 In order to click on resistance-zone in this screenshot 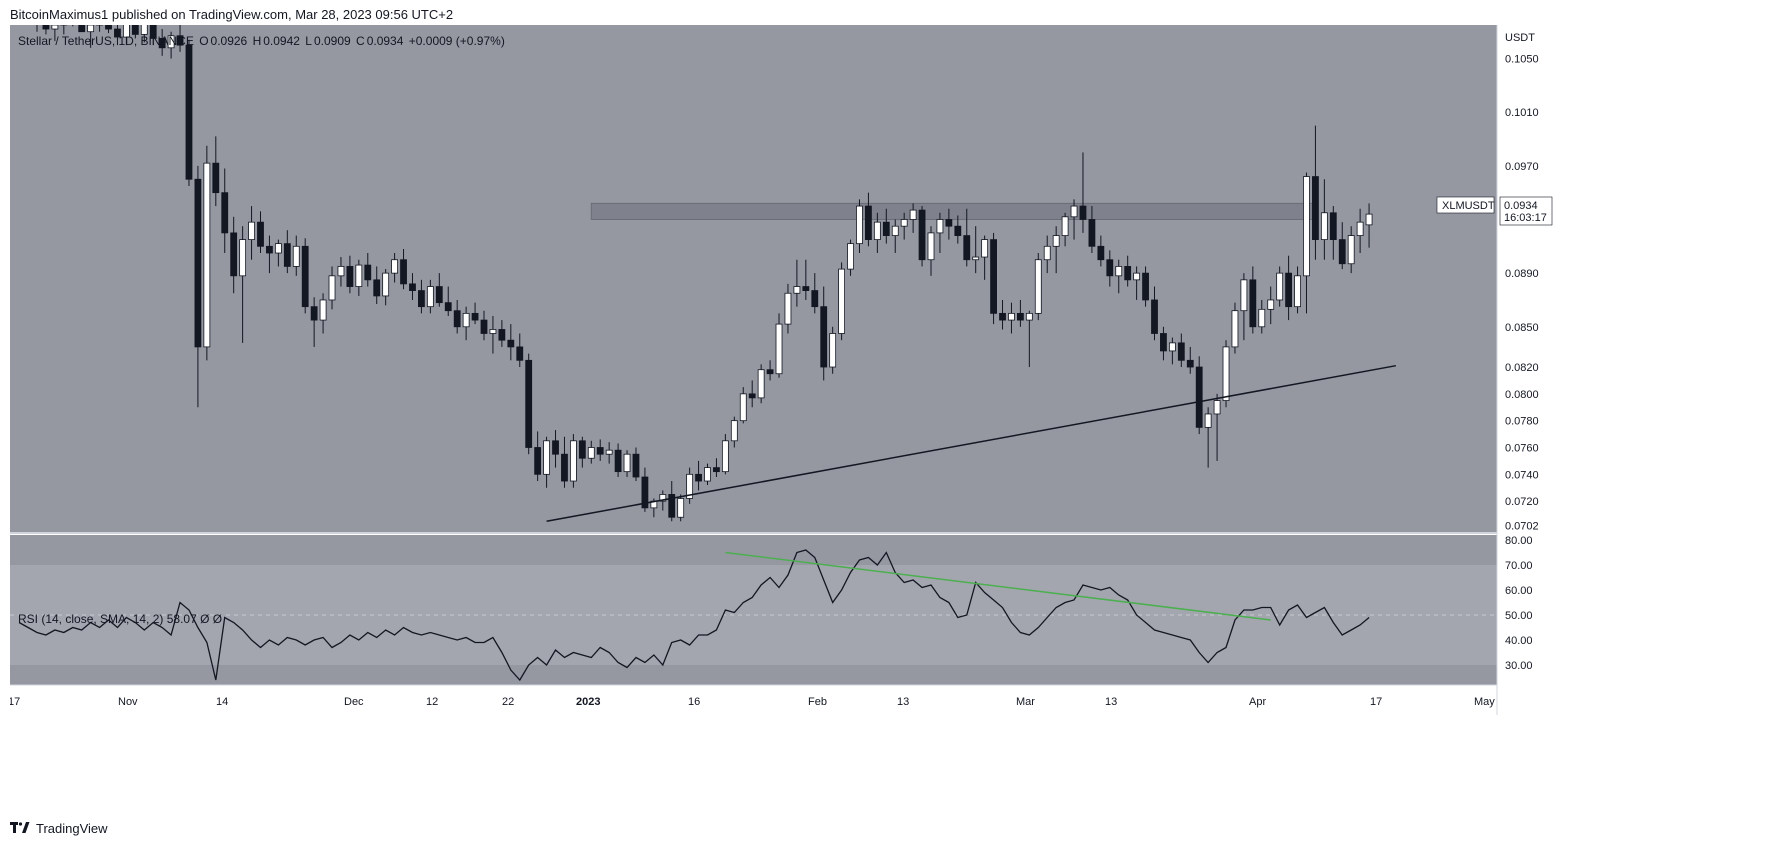, I will do `click(953, 211)`.